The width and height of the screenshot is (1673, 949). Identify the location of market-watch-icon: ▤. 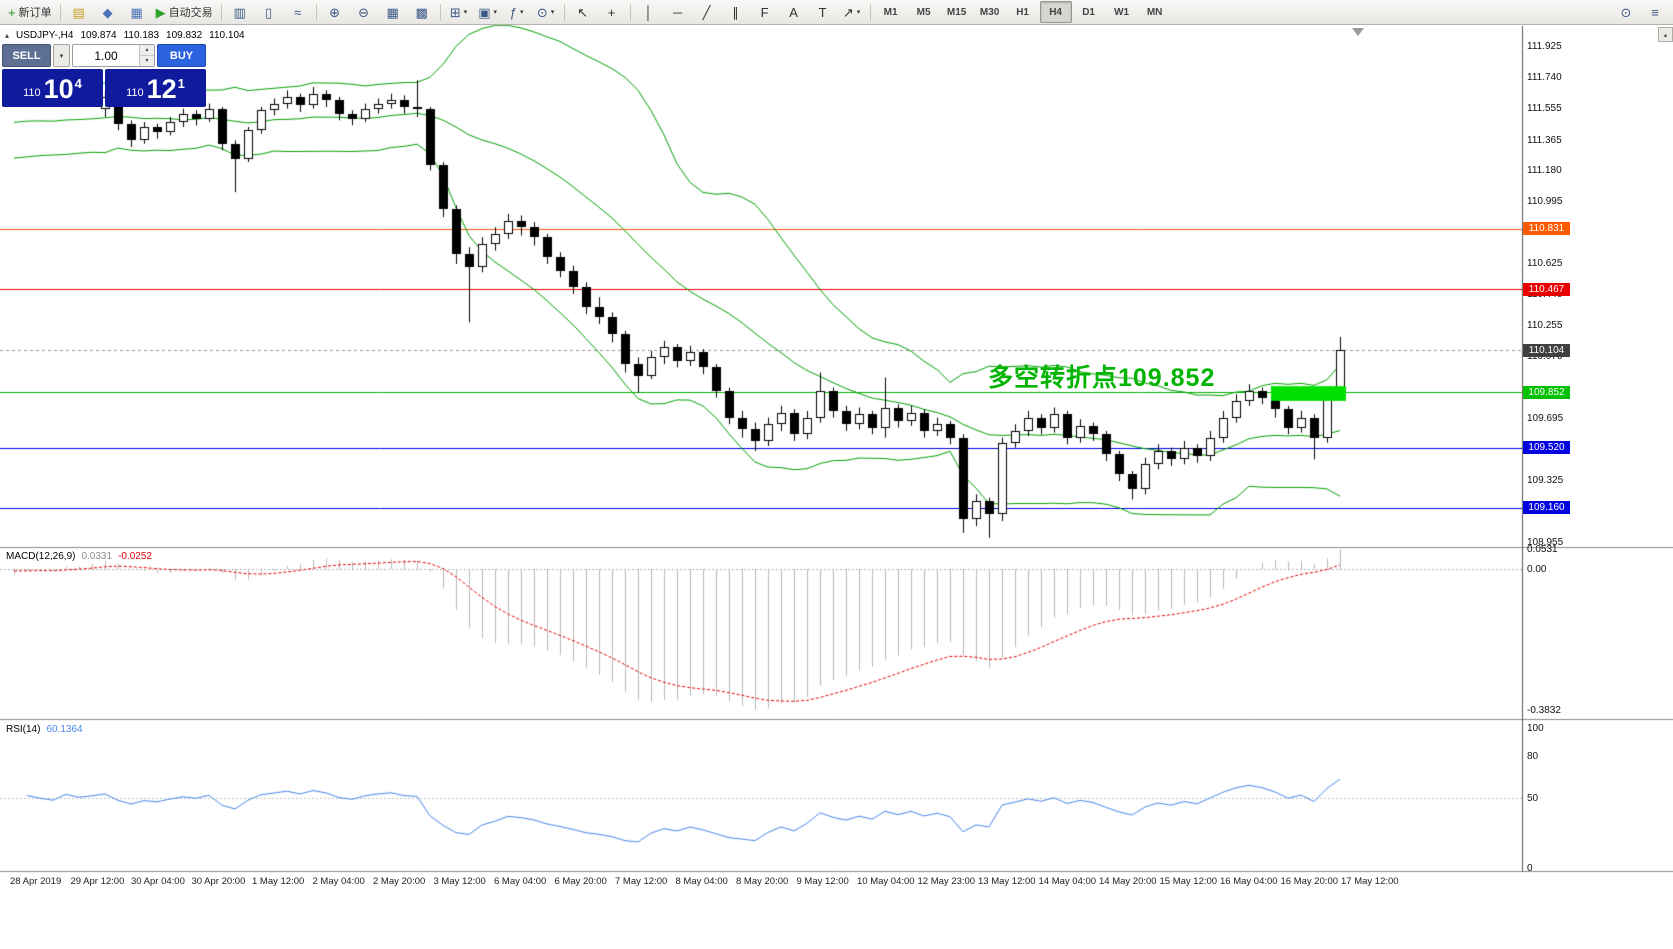
(78, 12).